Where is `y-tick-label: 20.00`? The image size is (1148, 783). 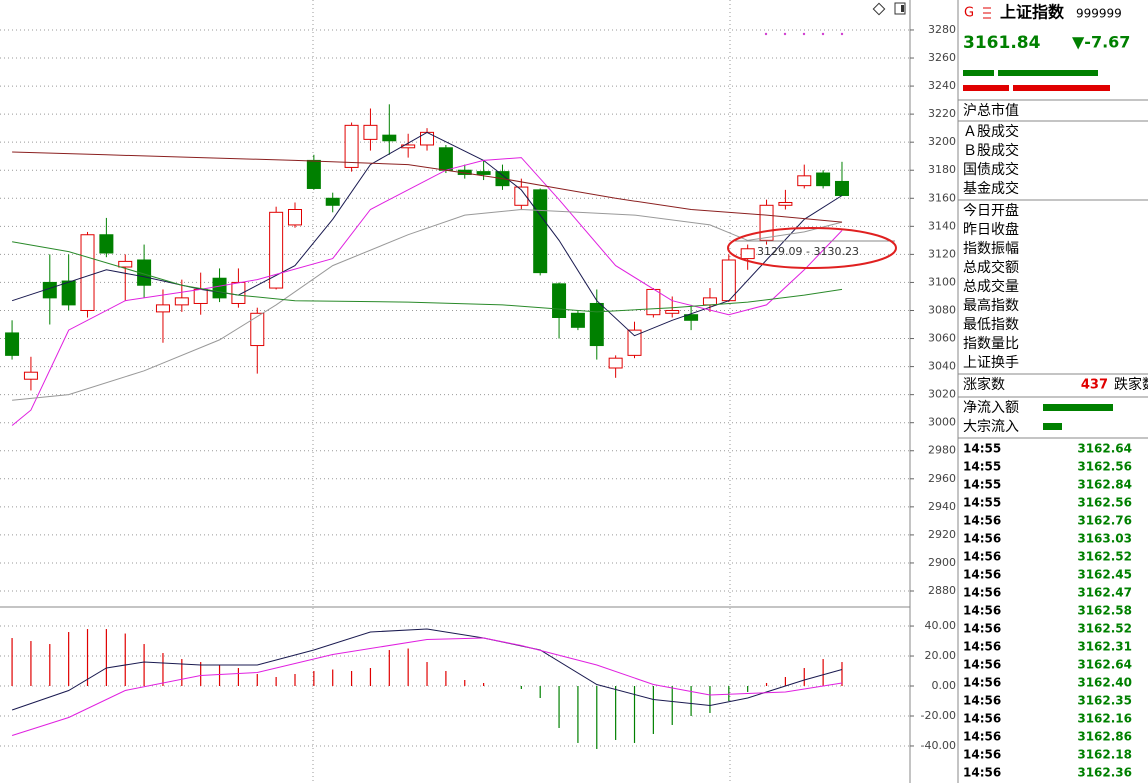
y-tick-label: 20.00 is located at coordinates (941, 655).